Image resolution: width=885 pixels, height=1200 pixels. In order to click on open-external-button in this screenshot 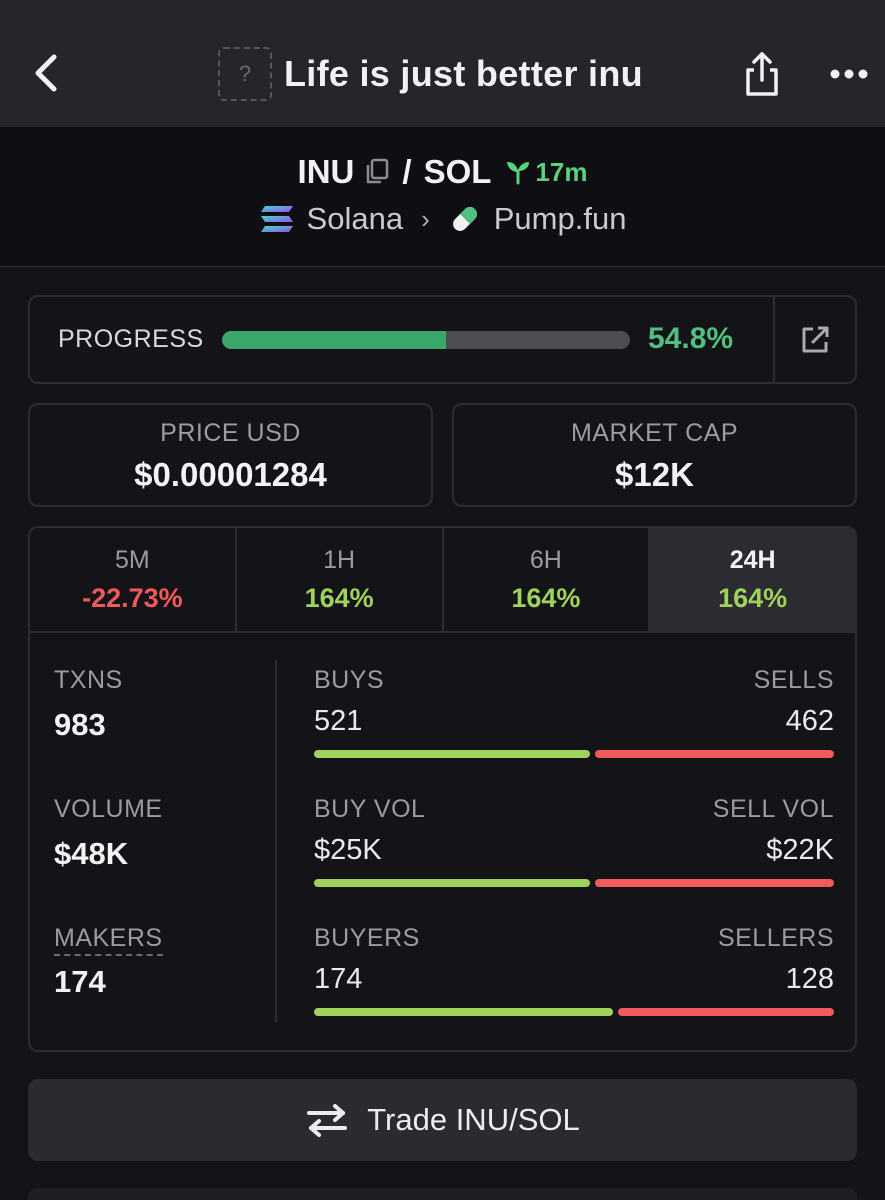, I will do `click(815, 340)`.